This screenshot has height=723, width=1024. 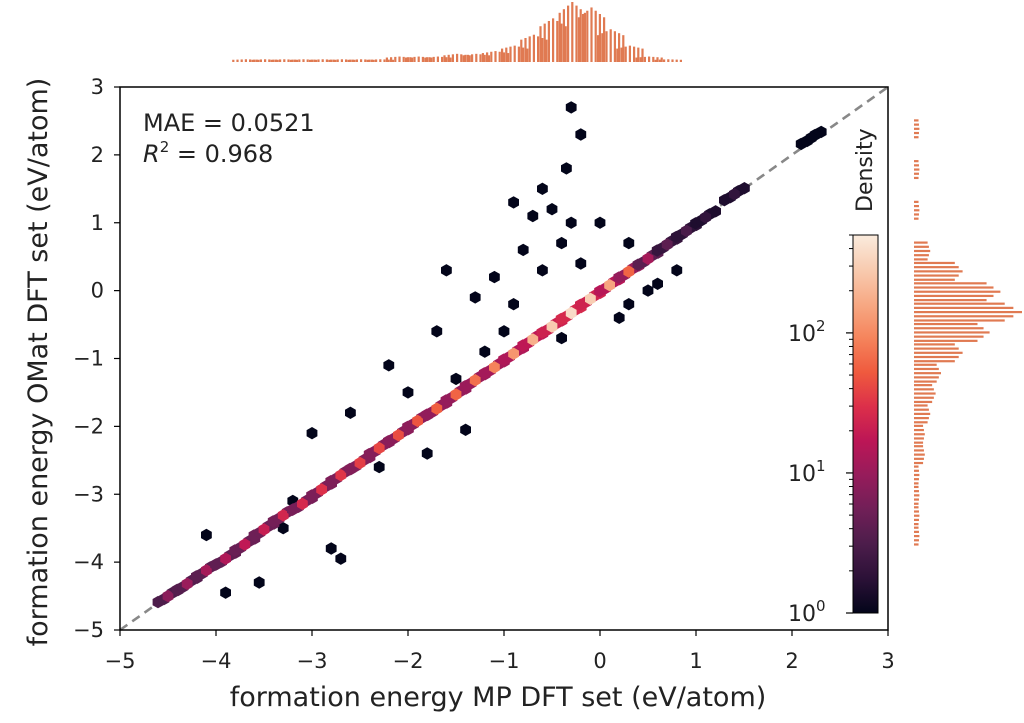 What do you see at coordinates (221, 154) in the screenshot?
I see `r2-value: = 0.968` at bounding box center [221, 154].